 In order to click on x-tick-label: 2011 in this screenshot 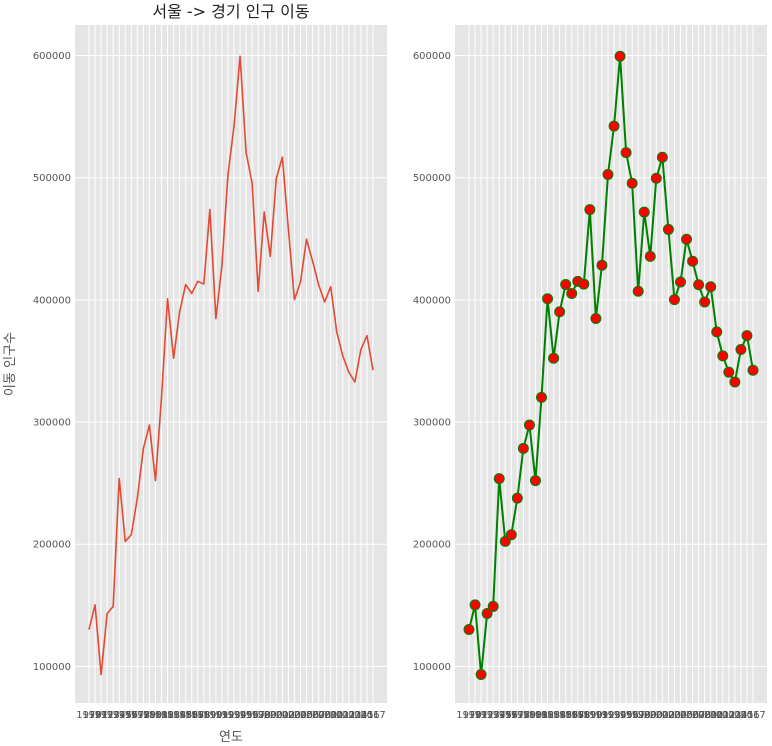, I will do `click(336, 715)`.